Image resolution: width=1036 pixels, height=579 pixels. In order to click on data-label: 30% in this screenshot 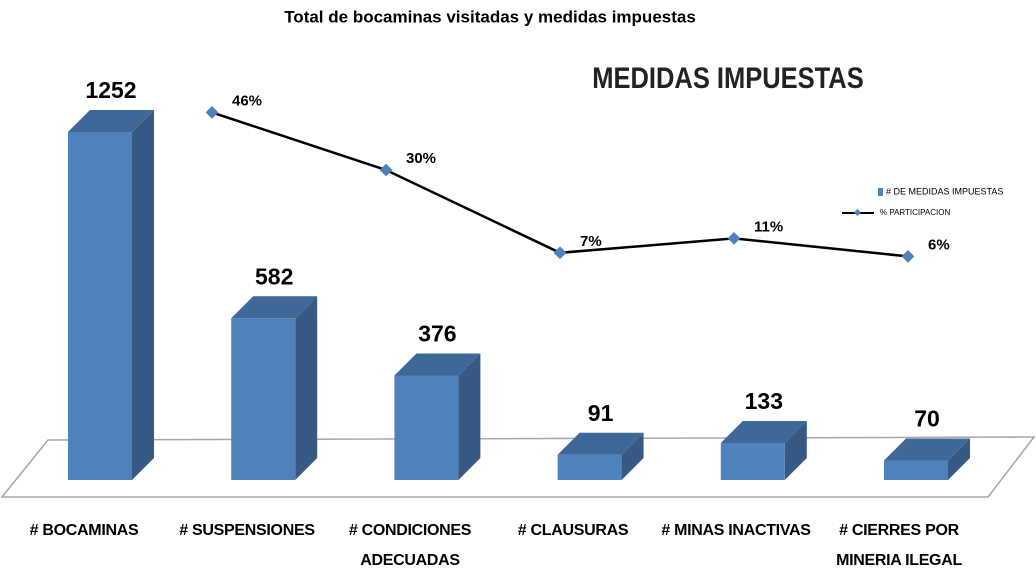, I will do `click(421, 158)`.